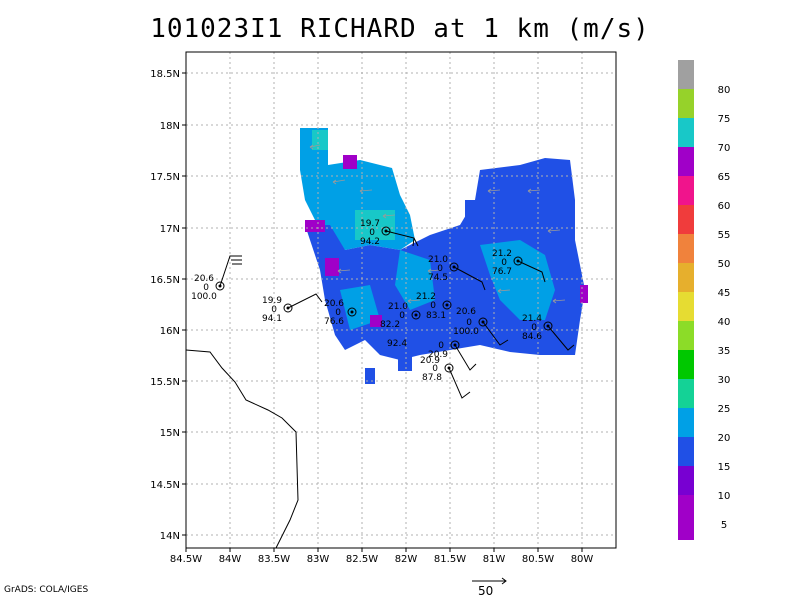 The image size is (800, 600). I want to click on coastline, so click(242, 449).